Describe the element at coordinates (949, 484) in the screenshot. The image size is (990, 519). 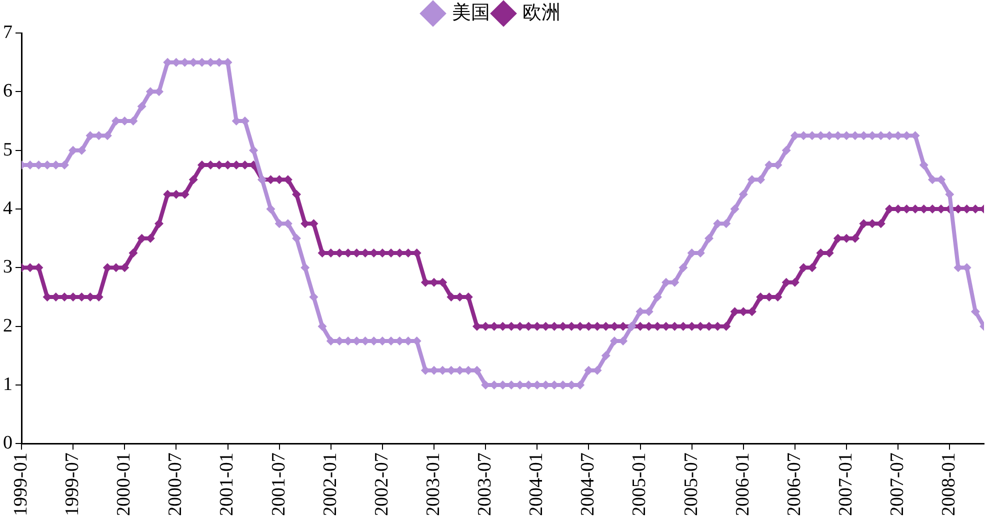
I see `x-tick-label: 2008-01` at that location.